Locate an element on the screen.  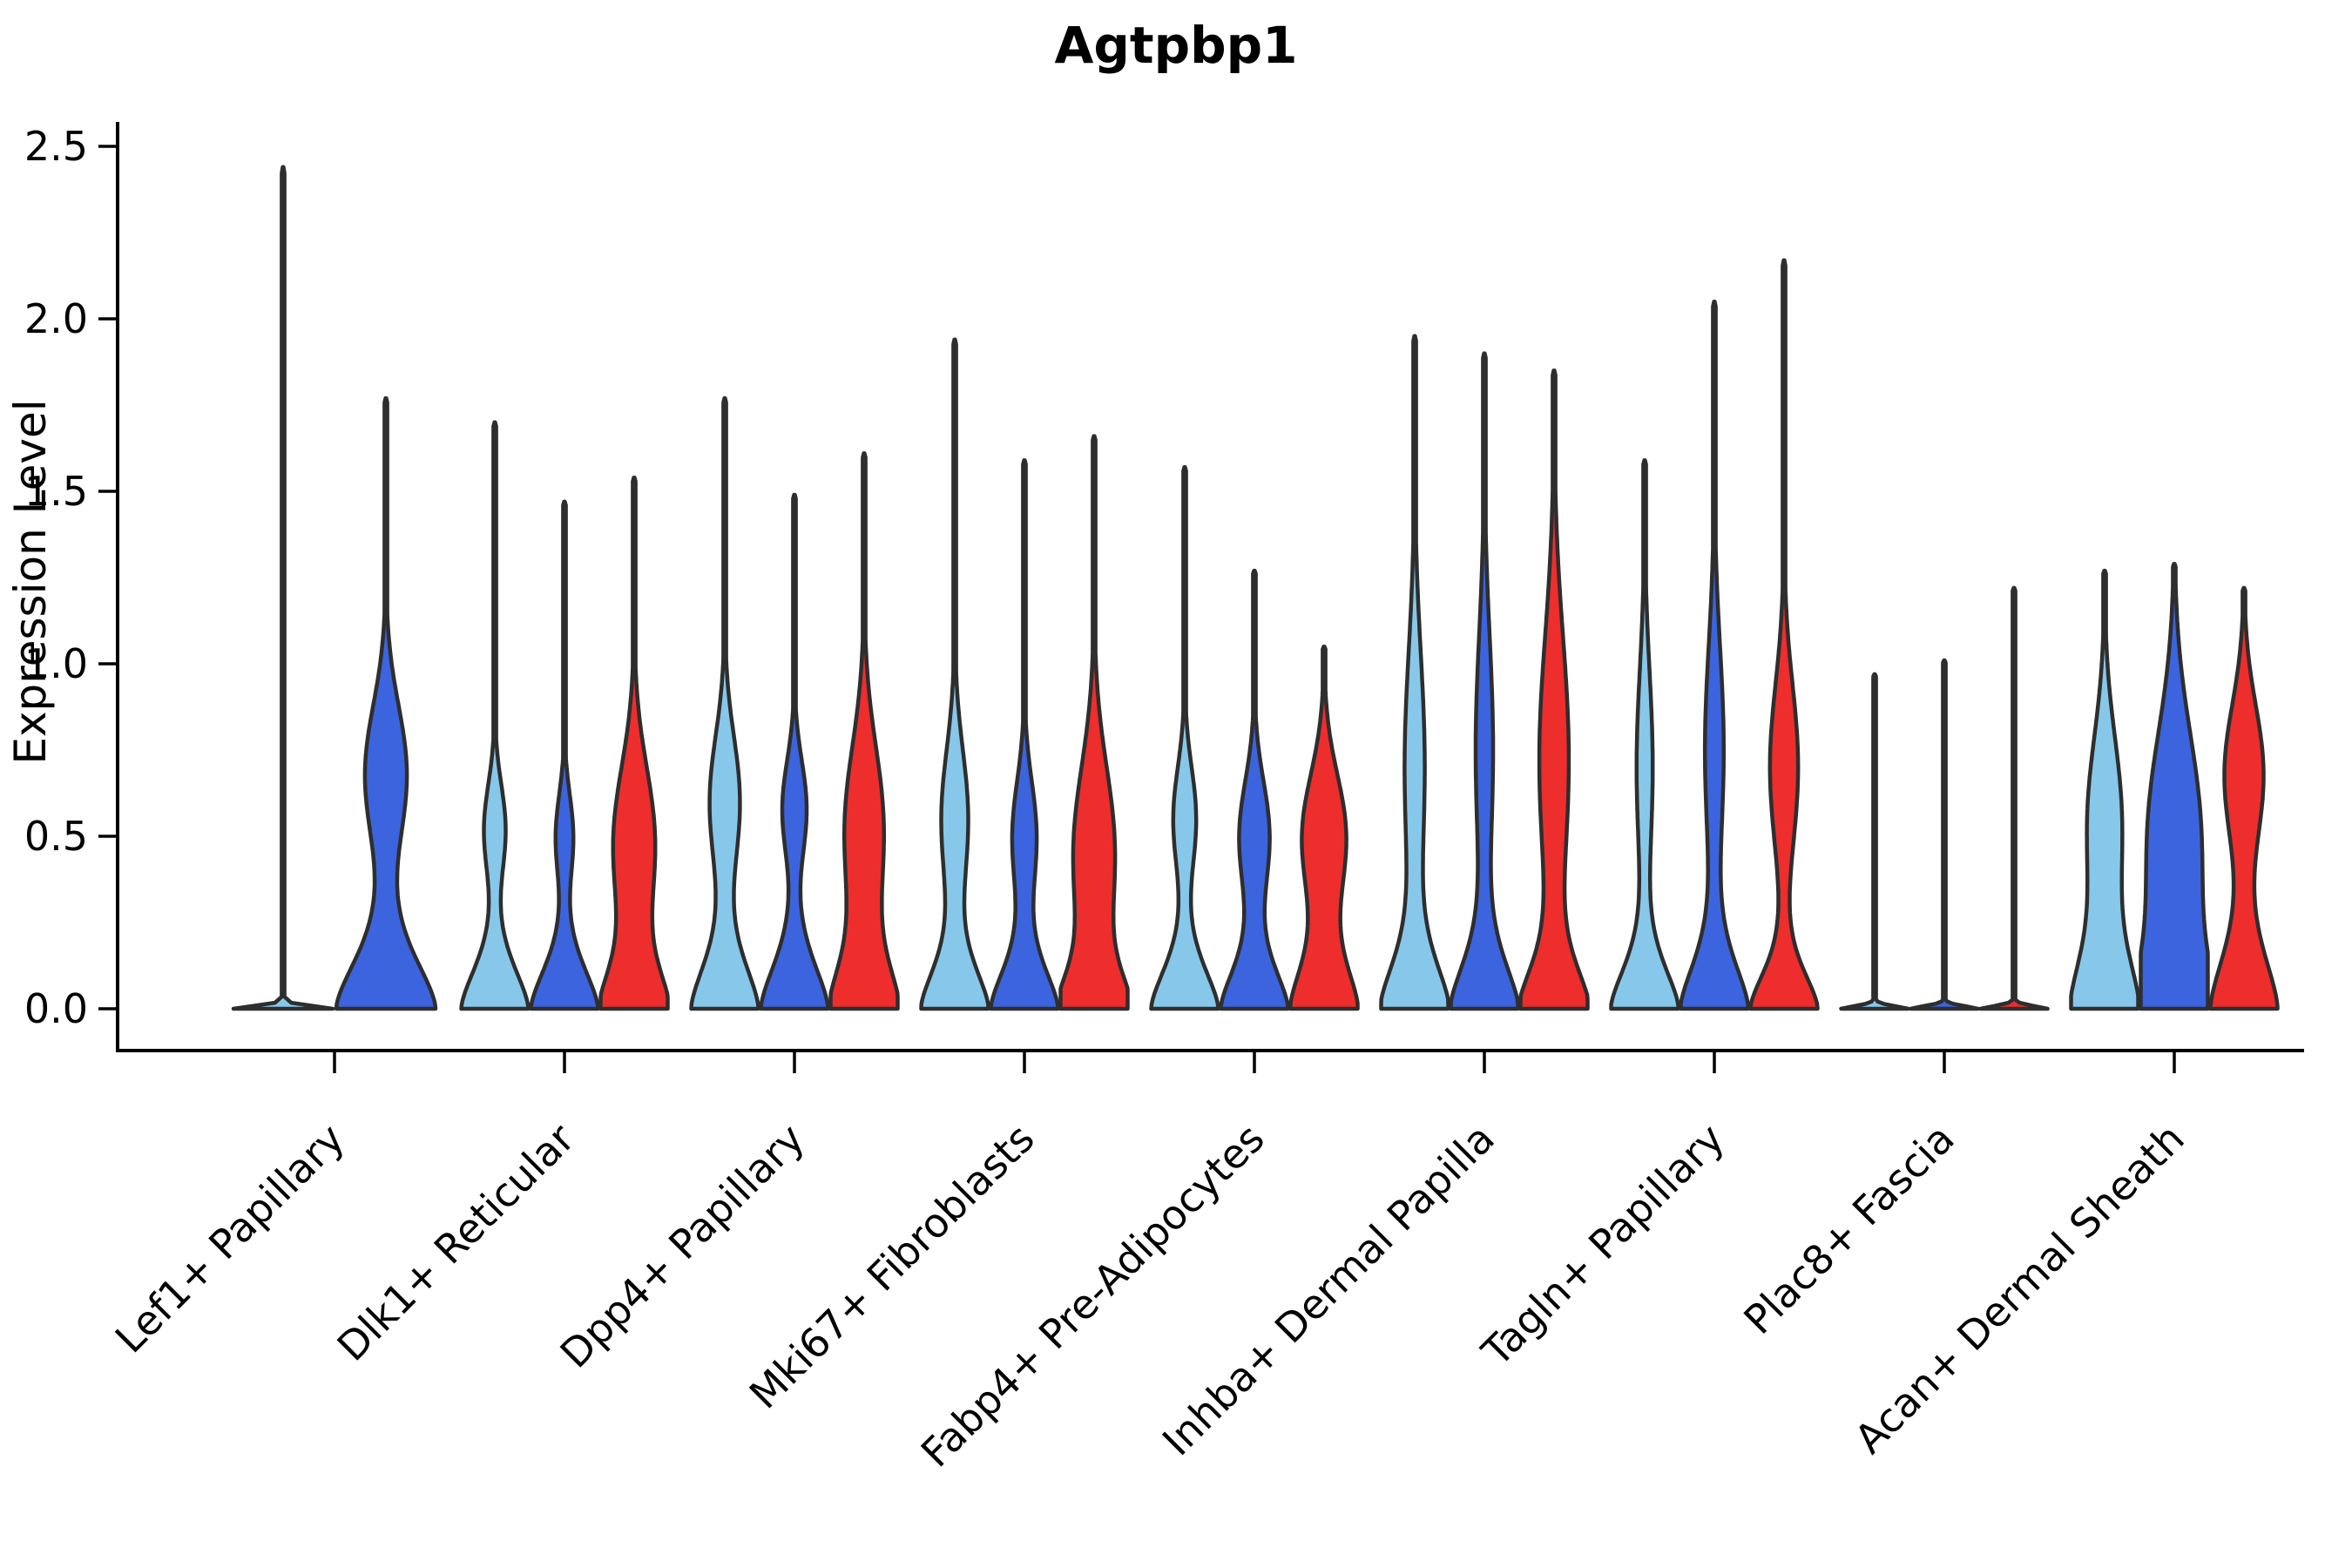
y-tick-label: 0.0 is located at coordinates (56, 1008).